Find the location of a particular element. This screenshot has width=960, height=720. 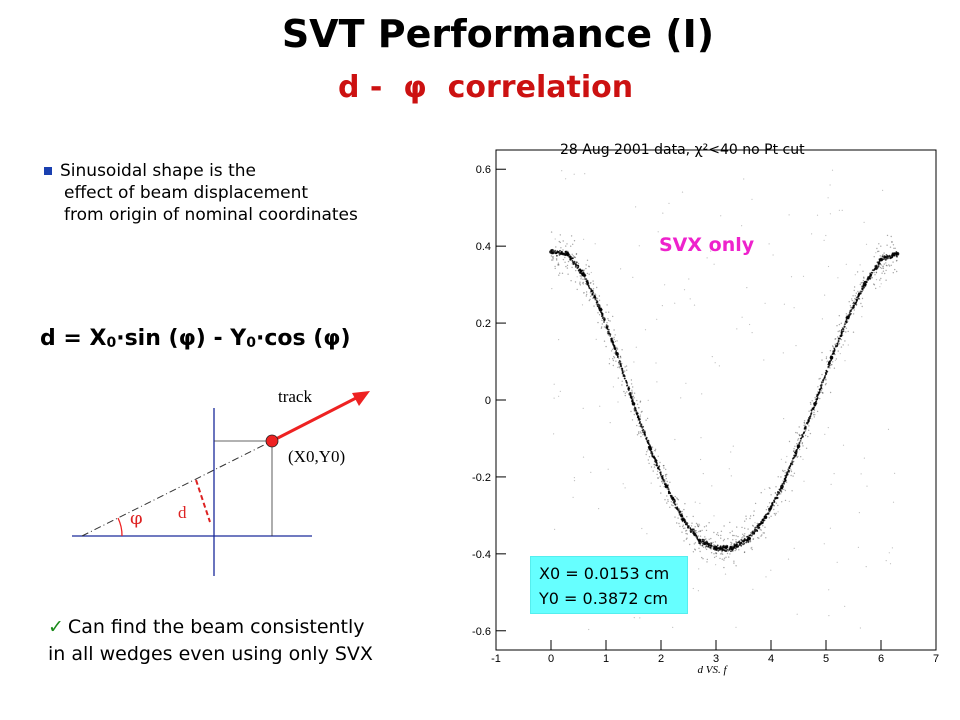

square-bullet-icon is located at coordinates (48, 171).